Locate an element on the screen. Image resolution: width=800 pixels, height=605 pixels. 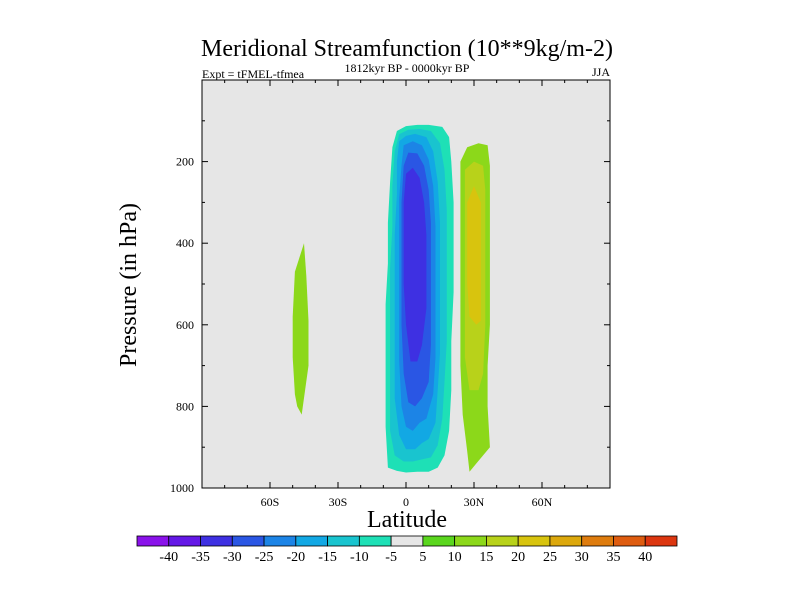
y-tick-label: 600 is located at coordinates (185, 325).